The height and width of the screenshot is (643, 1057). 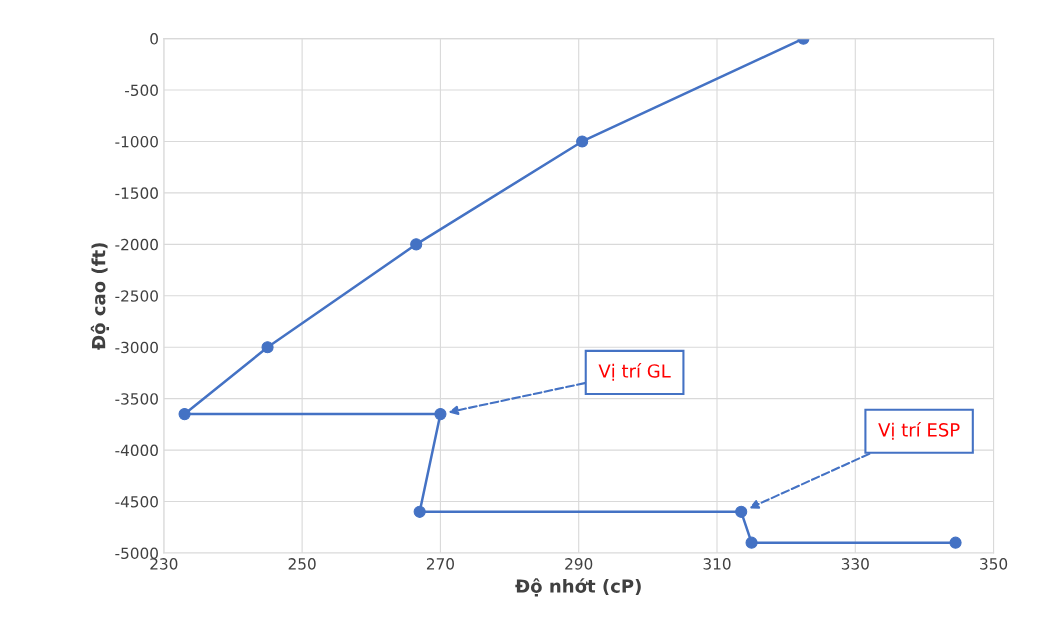 What do you see at coordinates (136, 450) in the screenshot?
I see `y-tick-label: -4000` at bounding box center [136, 450].